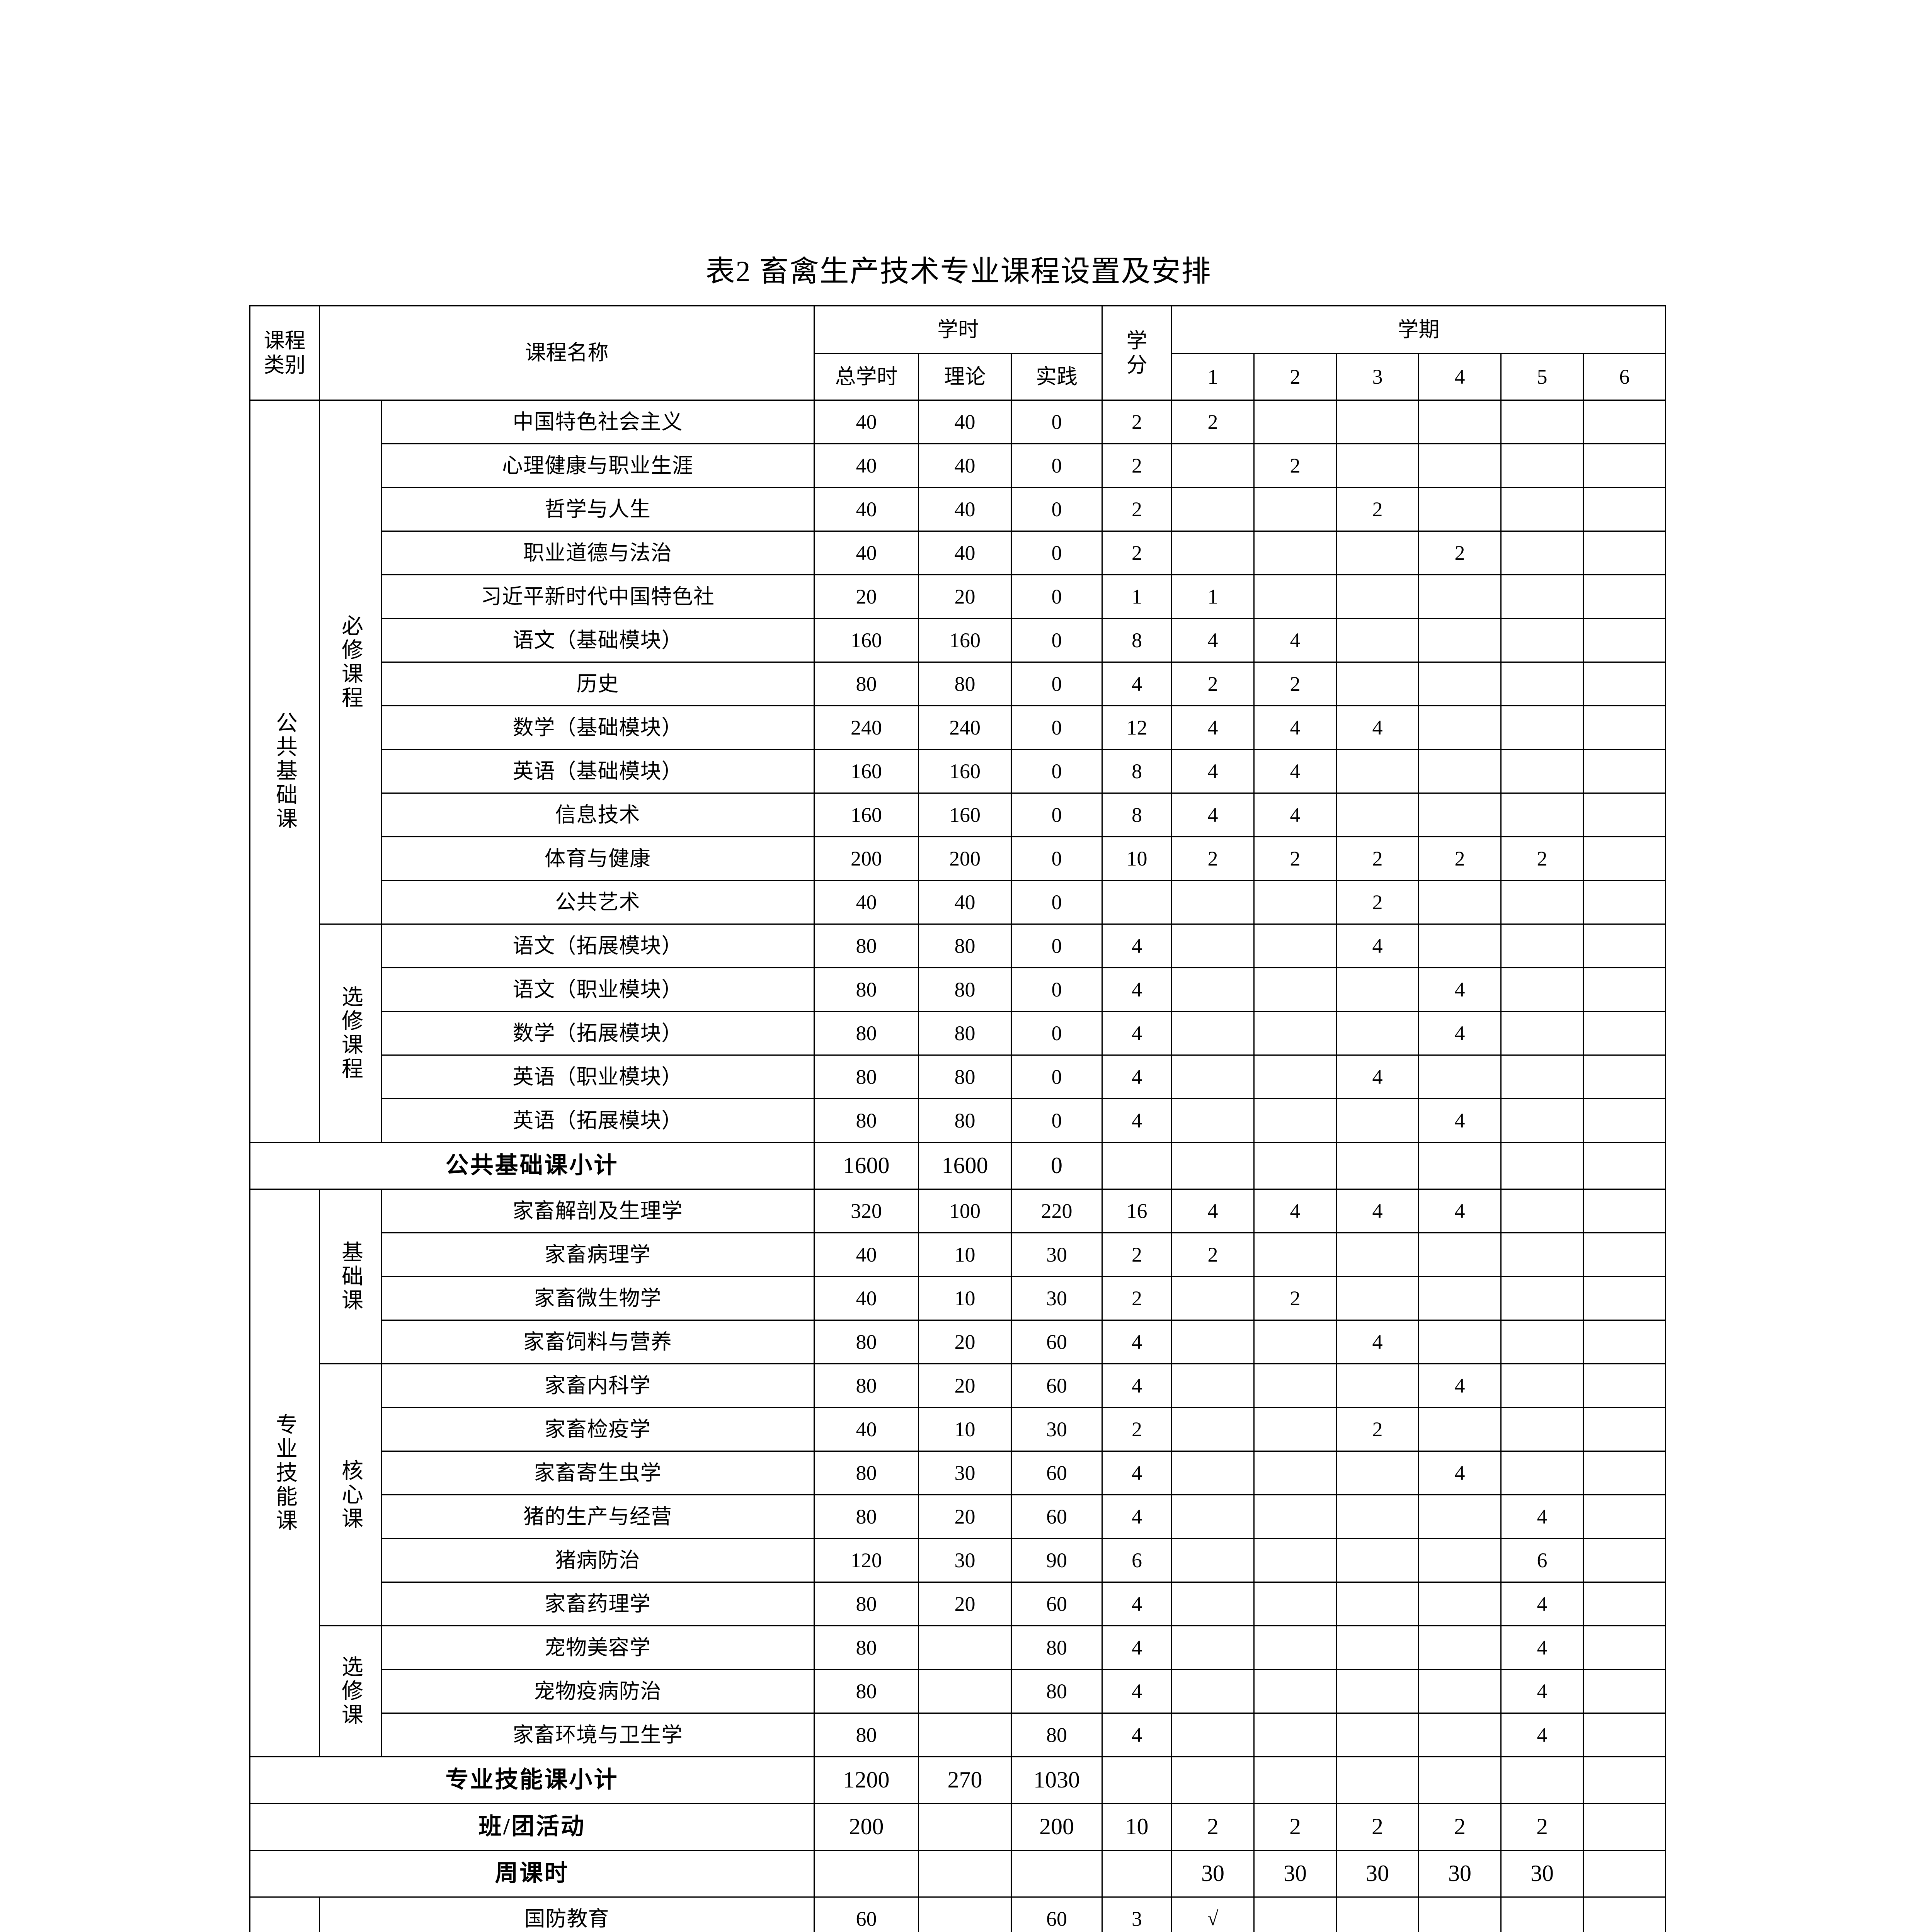 The height and width of the screenshot is (1932, 1917). What do you see at coordinates (957, 1166) in the screenshot?
I see `public-basic-subtotal-row: 公共基础课小计 1600 1600 0` at bounding box center [957, 1166].